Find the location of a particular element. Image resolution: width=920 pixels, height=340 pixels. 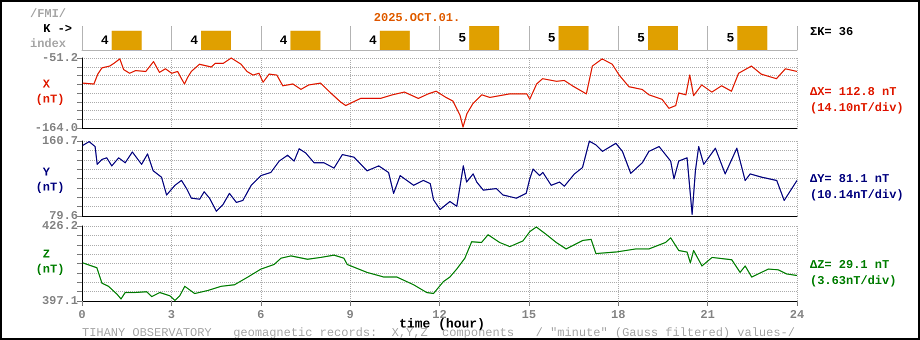

x-tick-label: 15 is located at coordinates (529, 315).